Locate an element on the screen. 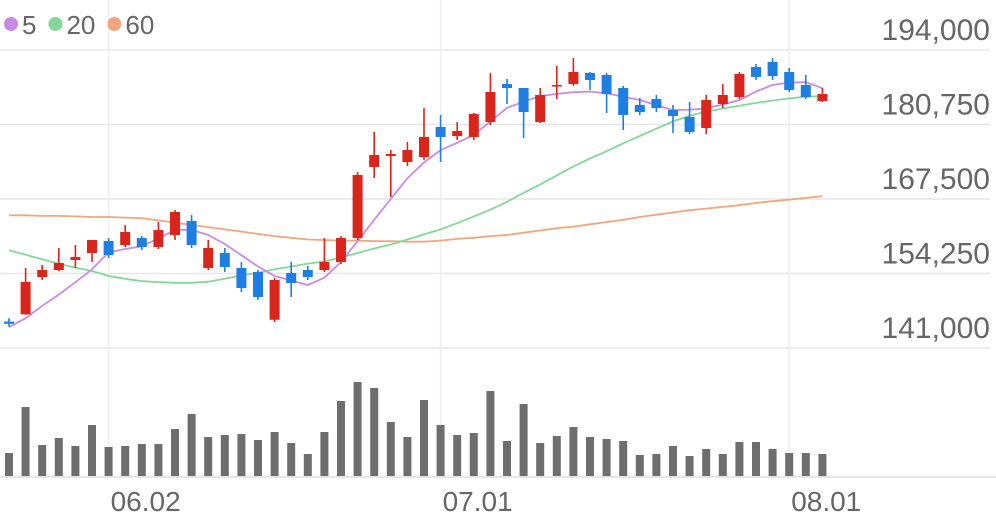  ma-line is located at coordinates (416, 219).